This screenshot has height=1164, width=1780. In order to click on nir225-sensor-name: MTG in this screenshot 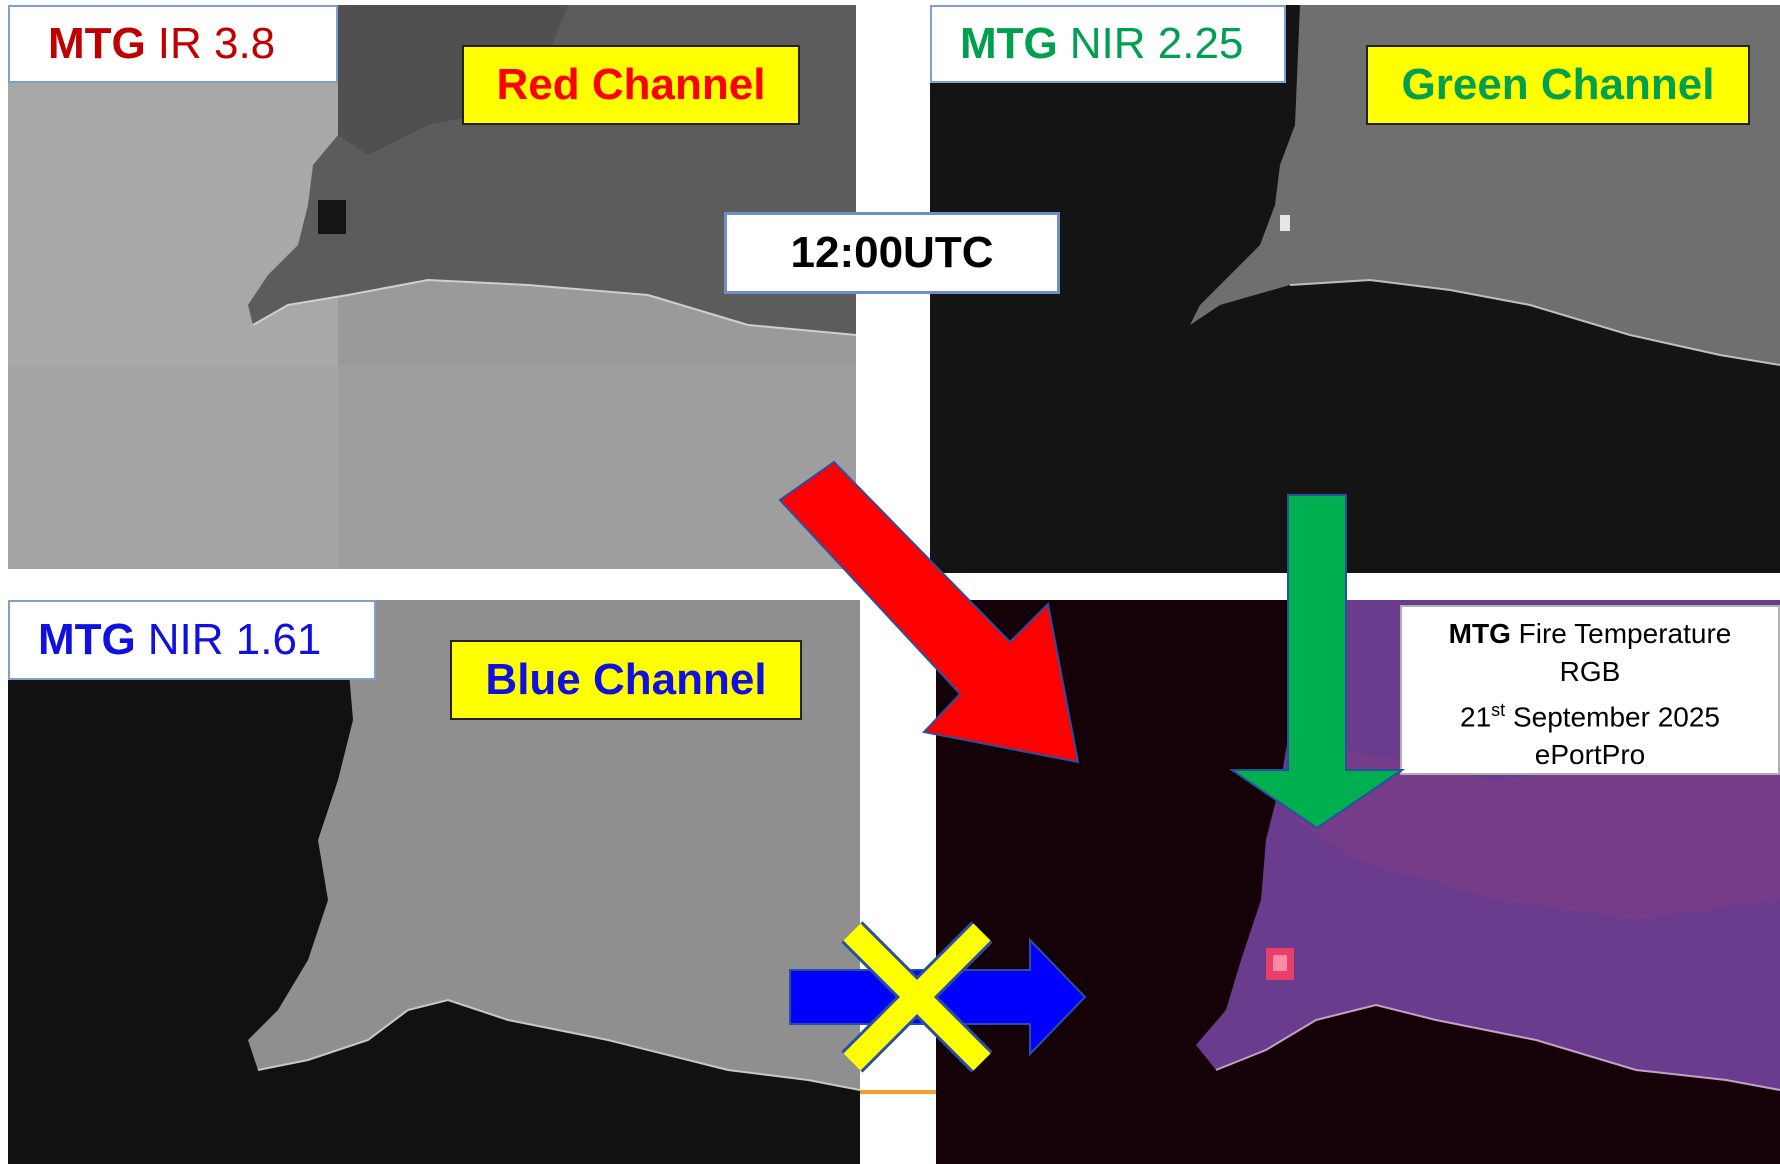, I will do `click(1009, 43)`.